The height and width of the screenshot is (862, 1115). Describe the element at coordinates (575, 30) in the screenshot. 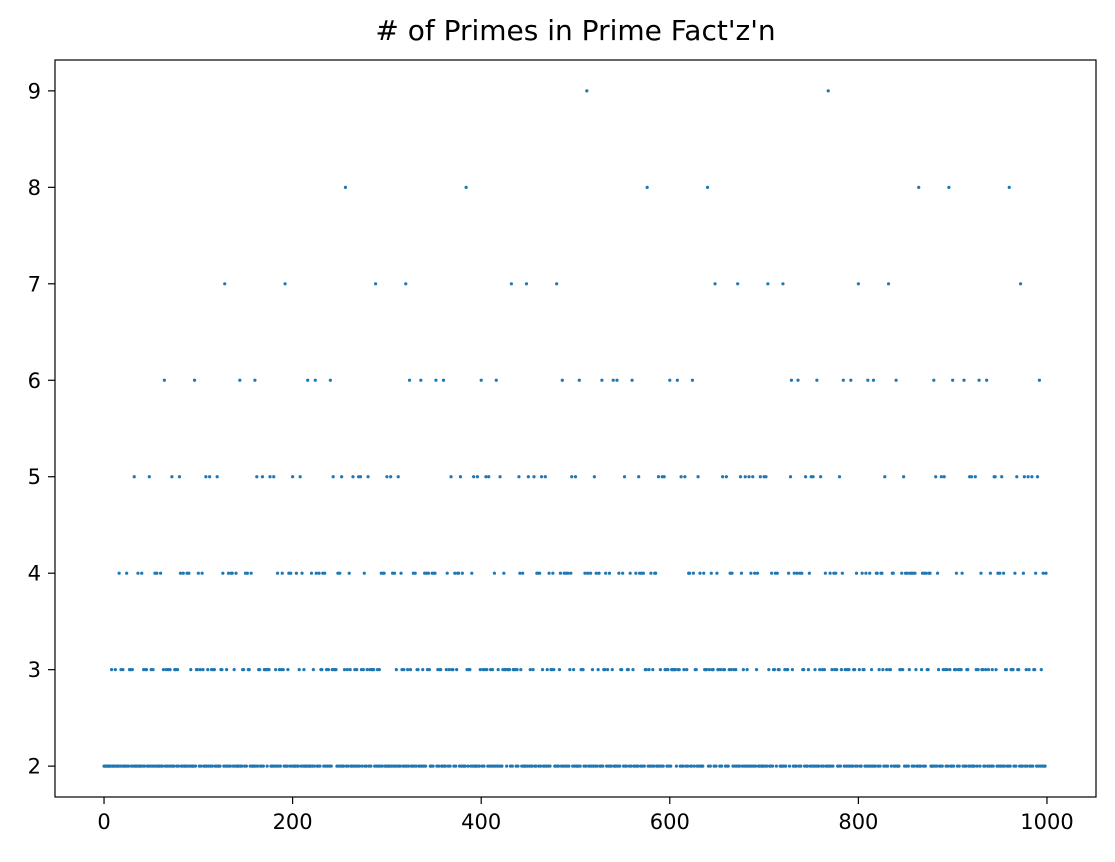

I see `chart-title: # of Primes in Prime Fact'z'n` at that location.